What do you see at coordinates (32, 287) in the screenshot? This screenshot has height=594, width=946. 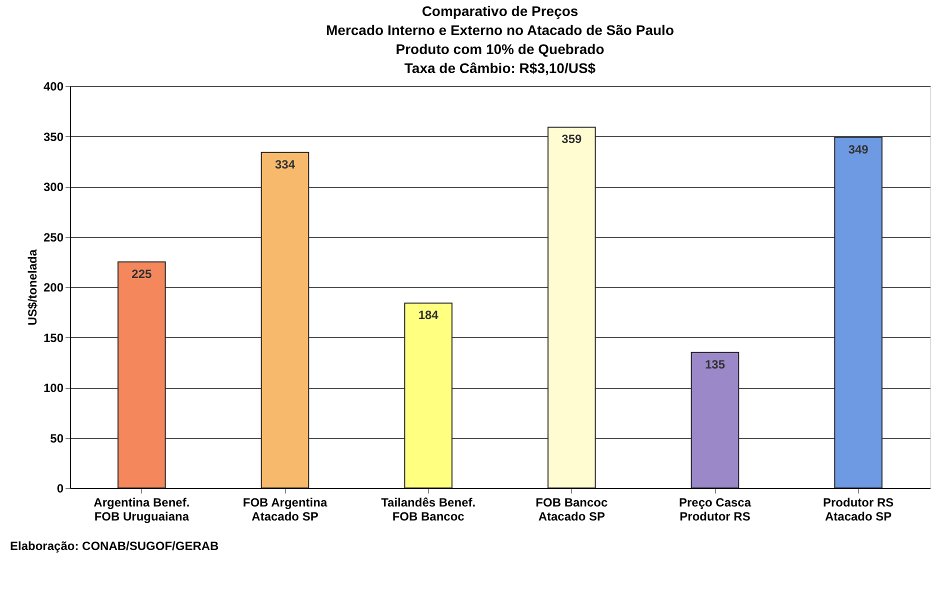 I see `y-axis-title: US$/tonelada` at bounding box center [32, 287].